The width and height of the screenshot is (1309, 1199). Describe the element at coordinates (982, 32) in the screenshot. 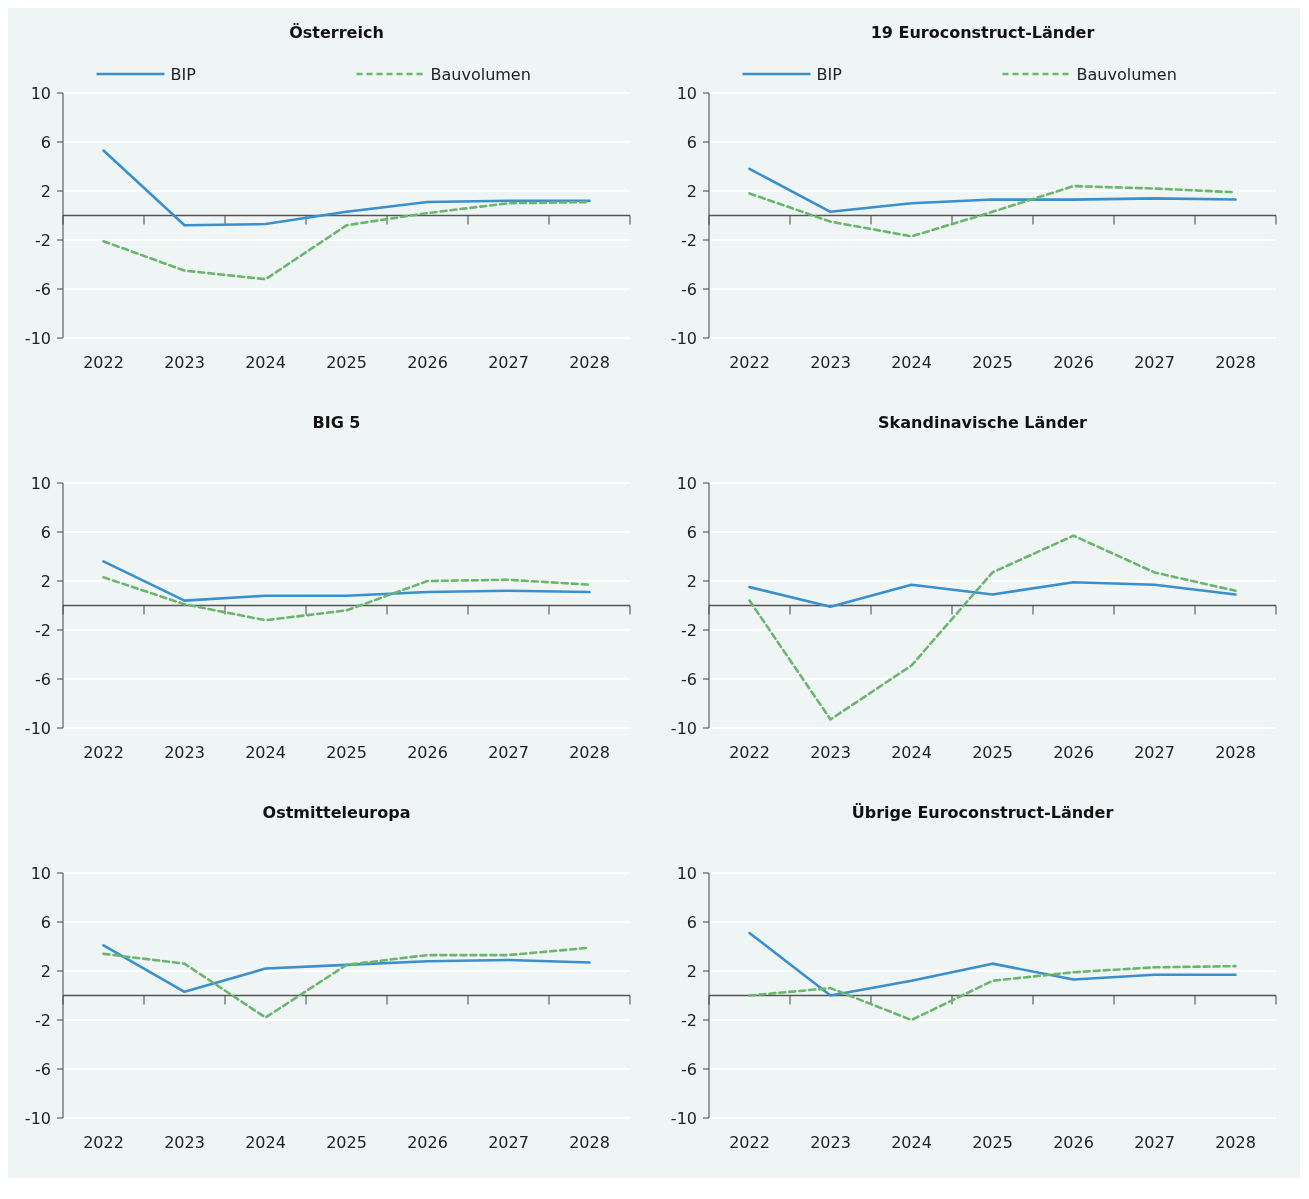

I see `chart-title: 19 Euroconstruct-Länder` at that location.